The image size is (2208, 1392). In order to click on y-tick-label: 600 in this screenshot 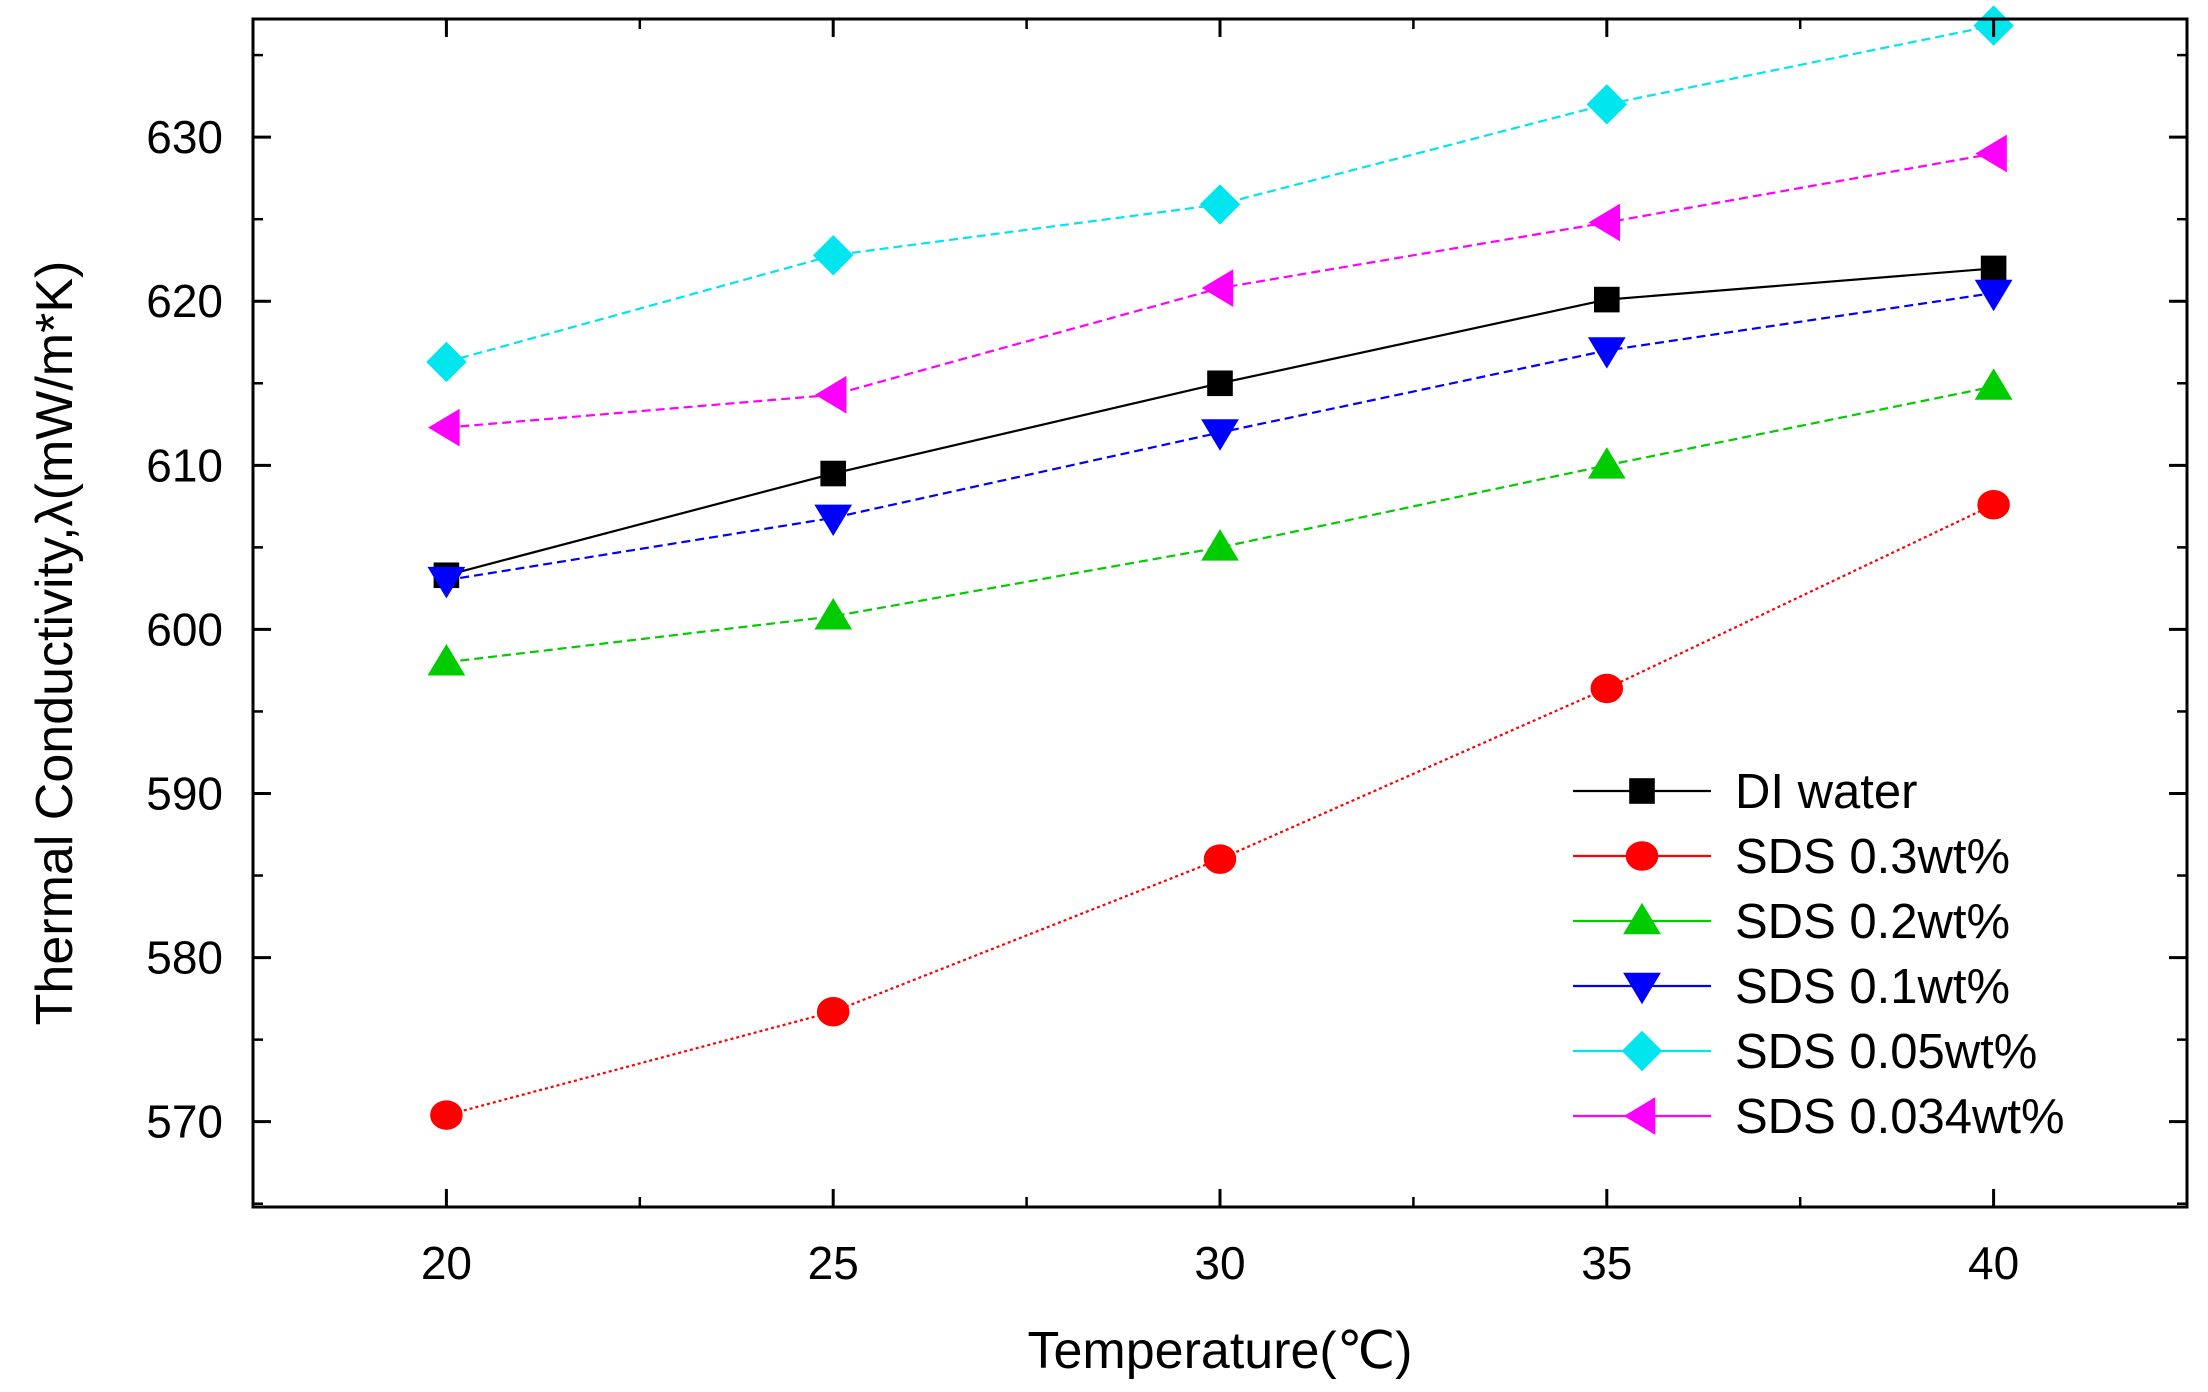, I will do `click(184, 629)`.